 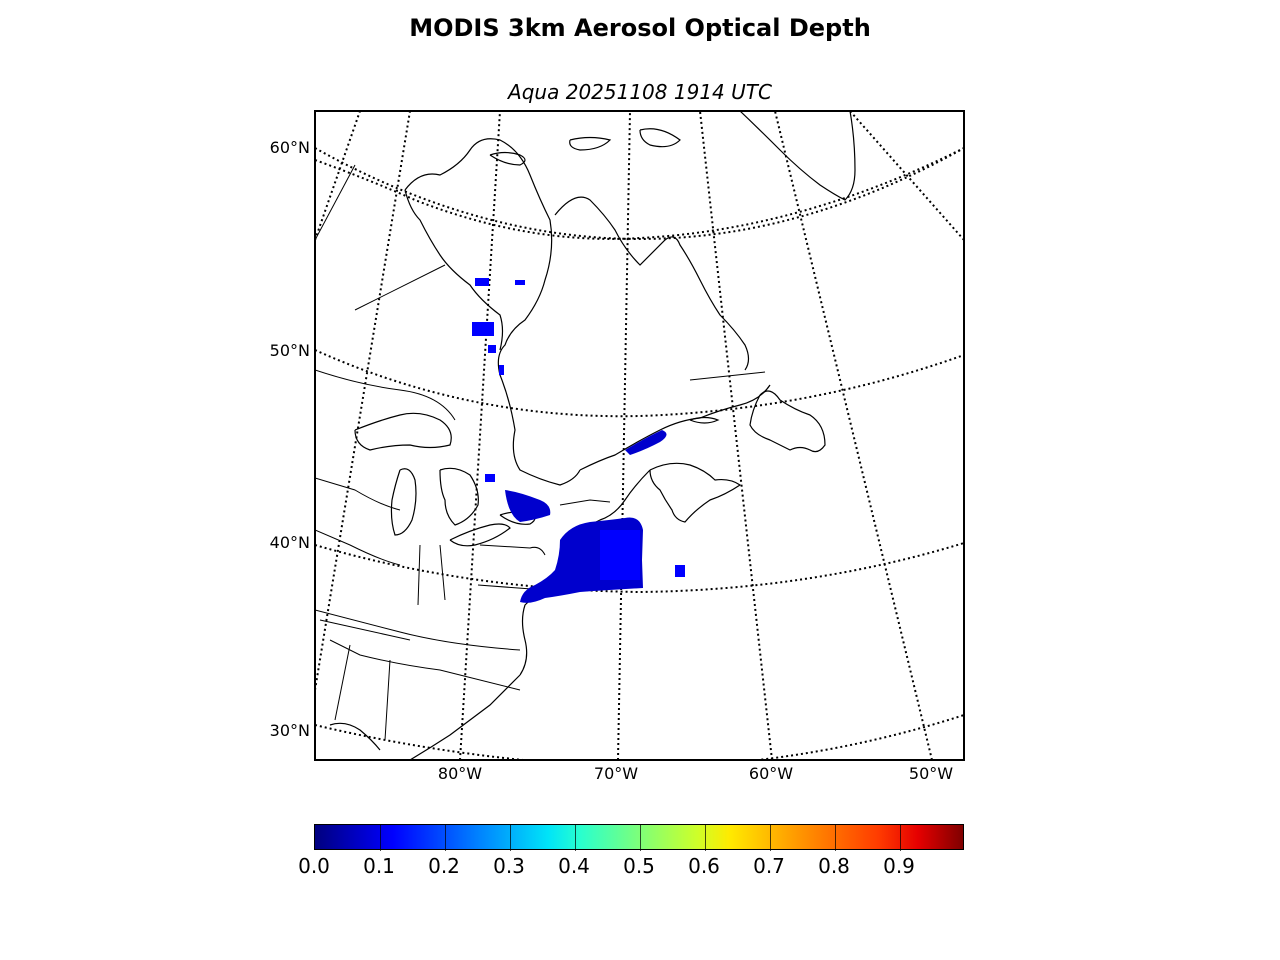 What do you see at coordinates (646, 442) in the screenshot?
I see `aod-cluster-gulf` at bounding box center [646, 442].